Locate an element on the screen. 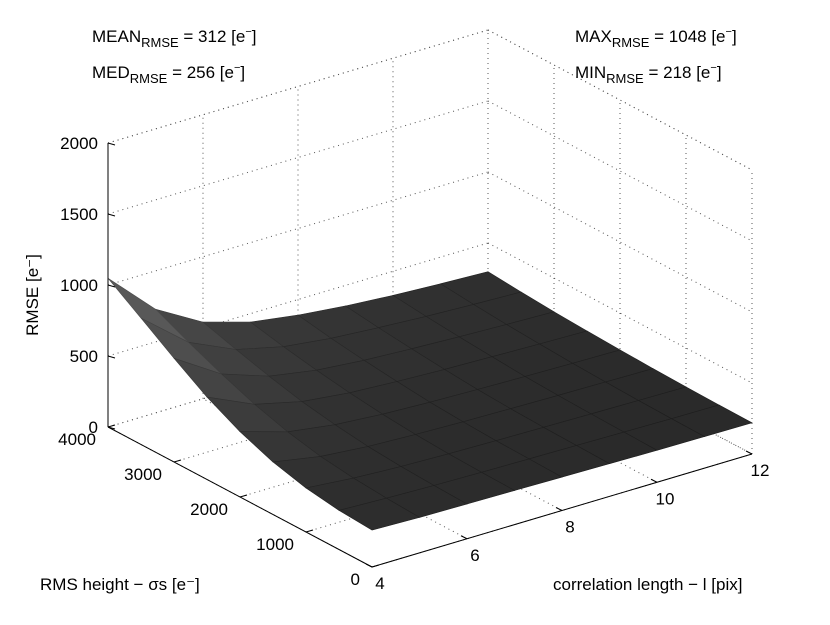  min-rmse-annotation: MINRMSE = 218 [e−] is located at coordinates (648, 74).